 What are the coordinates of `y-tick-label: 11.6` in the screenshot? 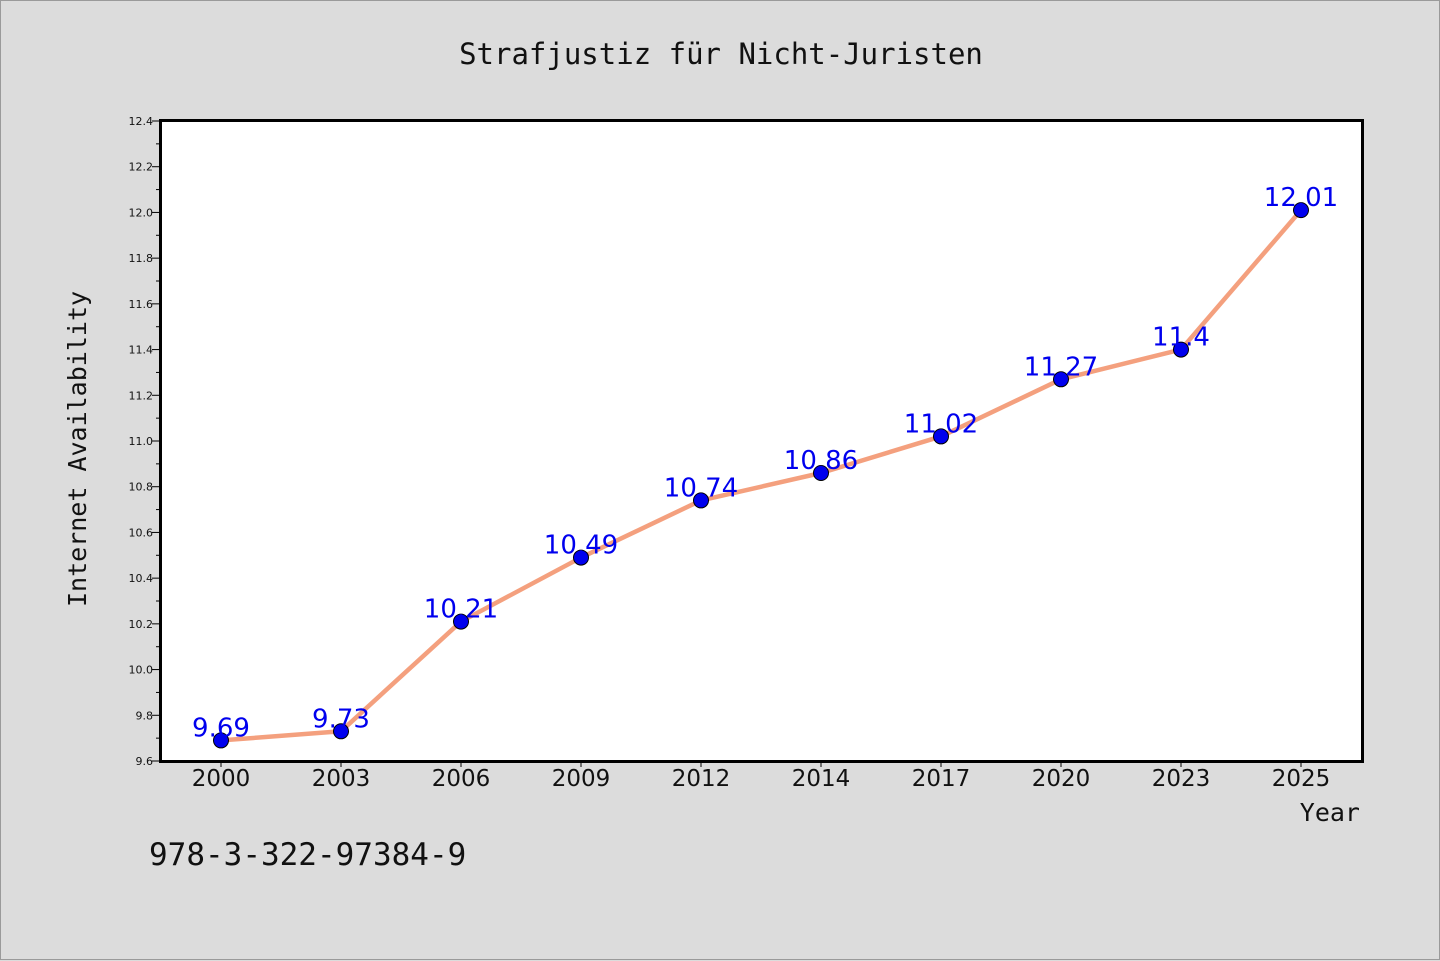 It's located at (141, 304).